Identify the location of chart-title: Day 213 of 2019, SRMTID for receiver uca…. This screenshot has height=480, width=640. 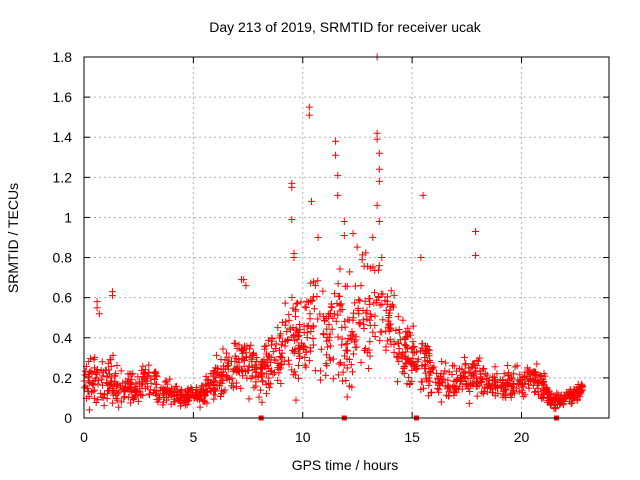
(345, 27).